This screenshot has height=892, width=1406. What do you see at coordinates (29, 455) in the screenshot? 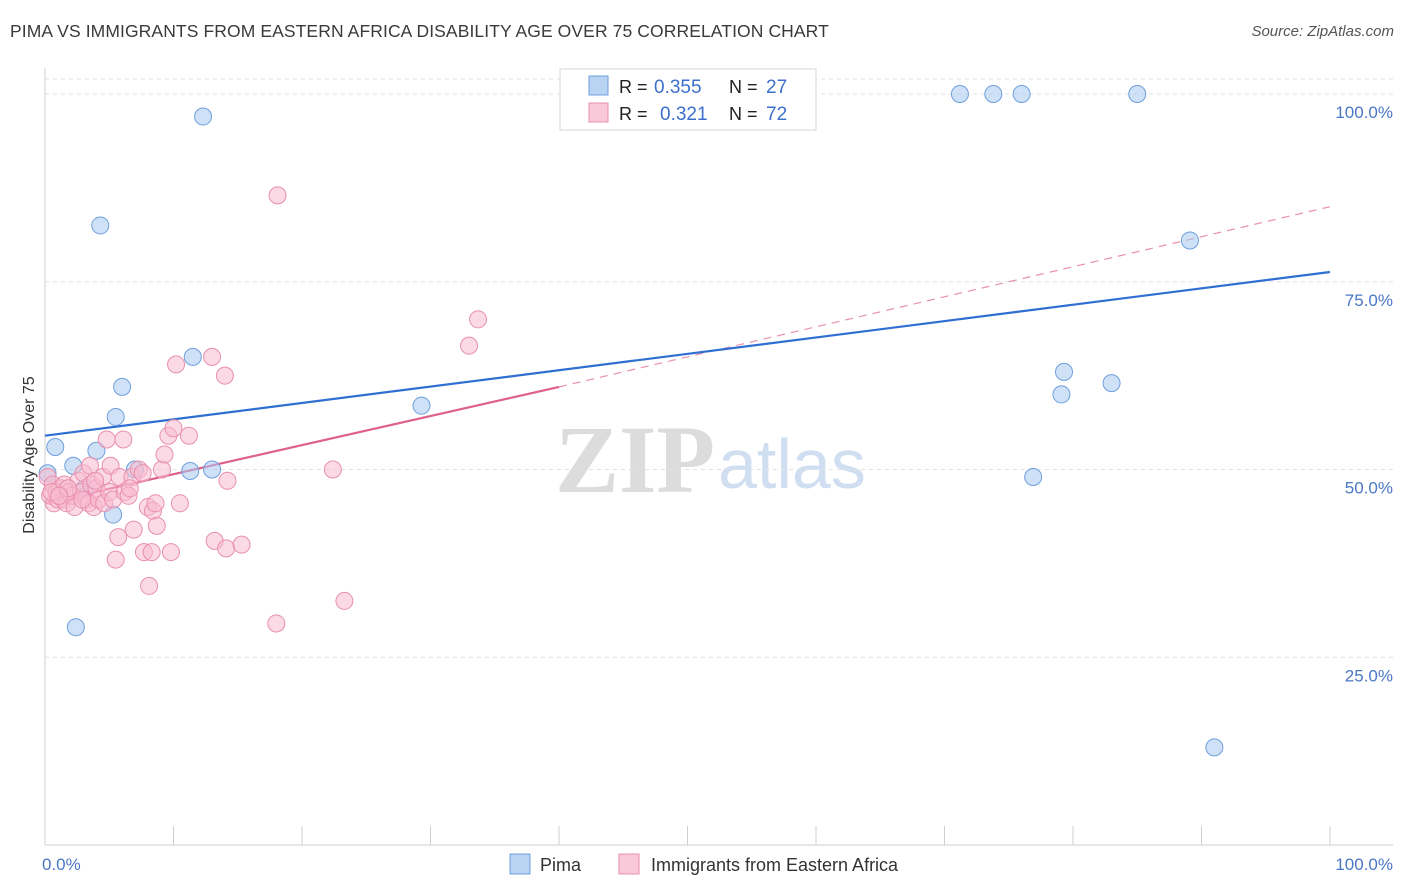
I see `y-axis-label: Disability Age Over 75` at bounding box center [29, 455].